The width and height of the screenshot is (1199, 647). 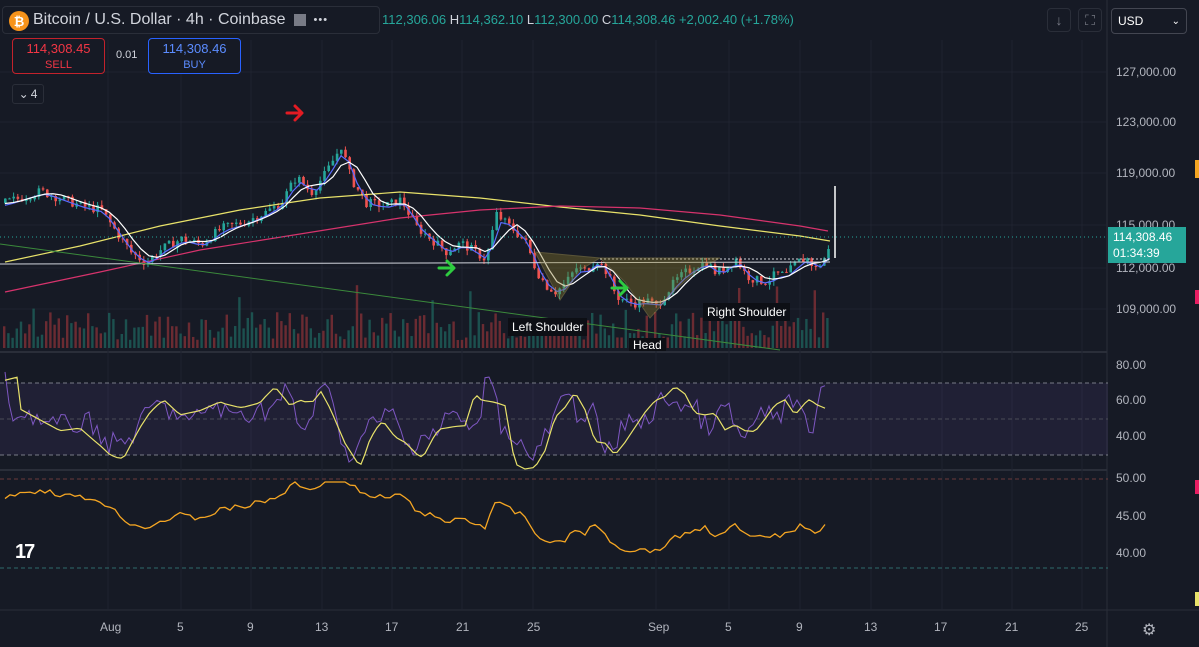 What do you see at coordinates (1012, 627) in the screenshot?
I see `time-axis-label: 21` at bounding box center [1012, 627].